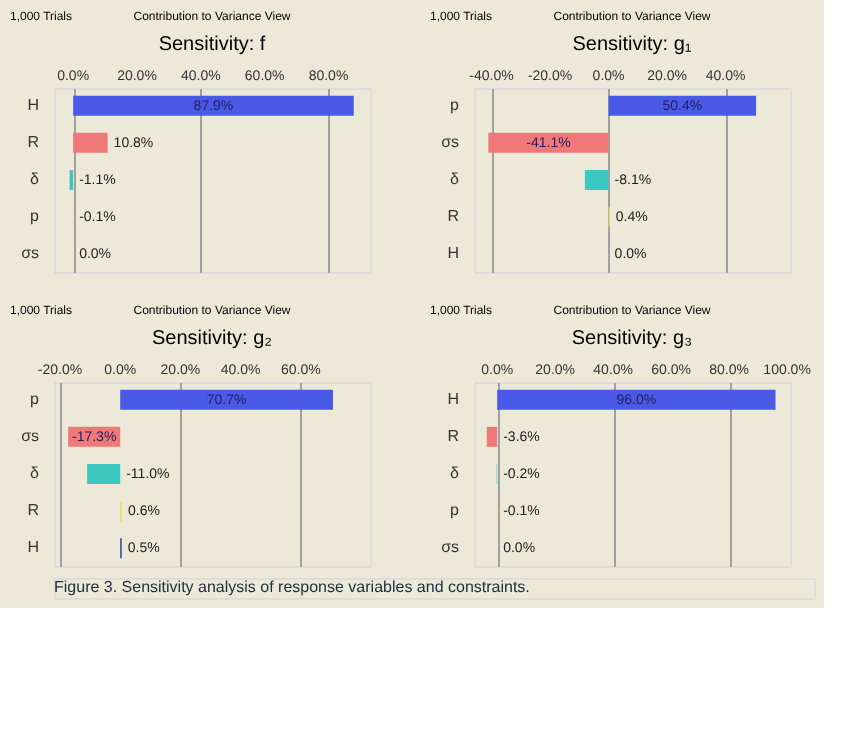  I want to click on chart-title: Sensitivity: g₁, so click(632, 45).